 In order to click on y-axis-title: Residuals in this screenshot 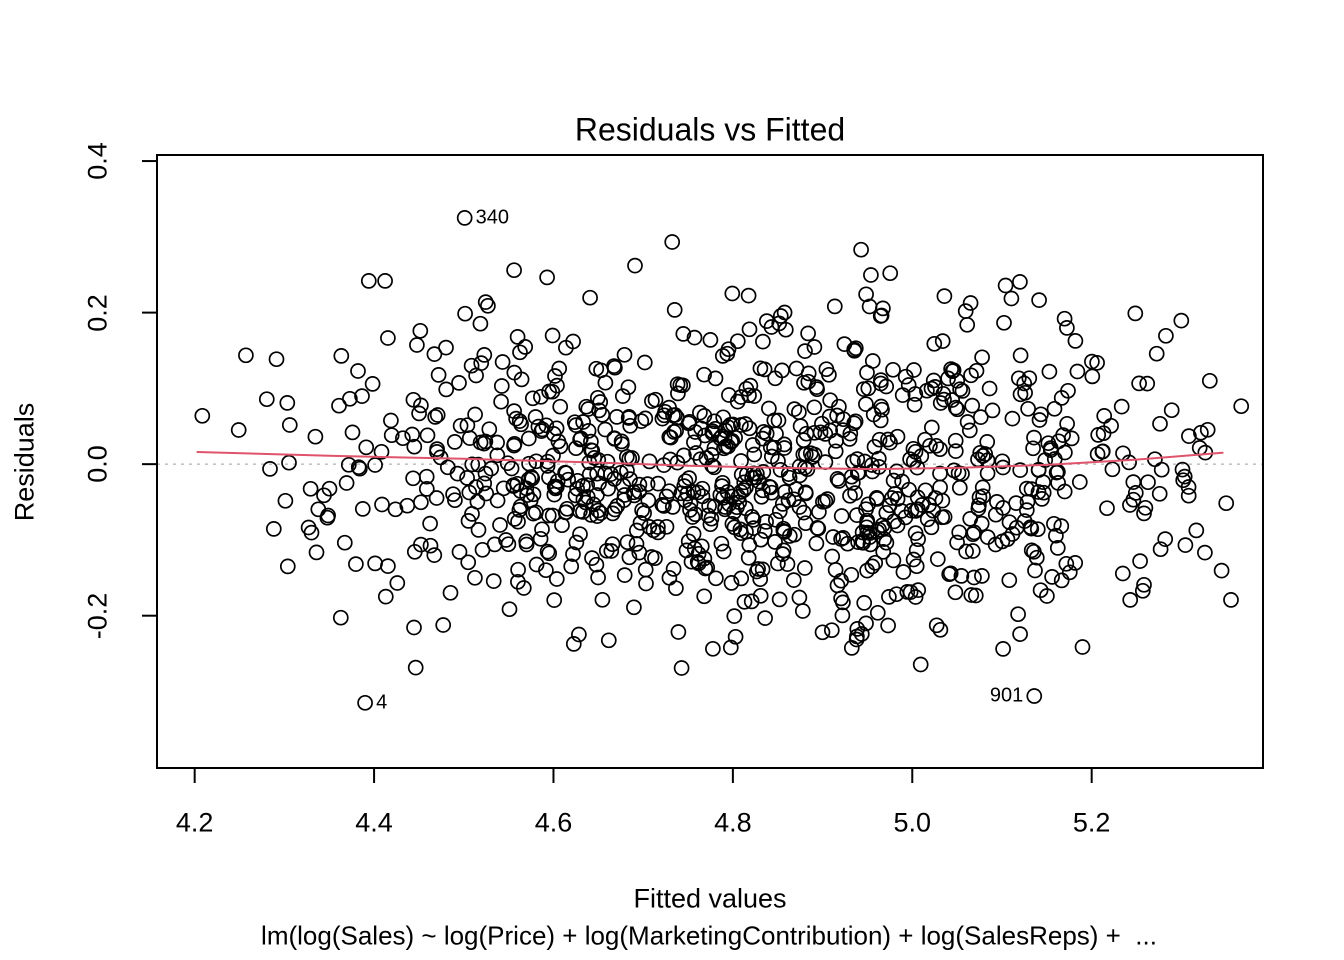, I will do `click(24, 462)`.